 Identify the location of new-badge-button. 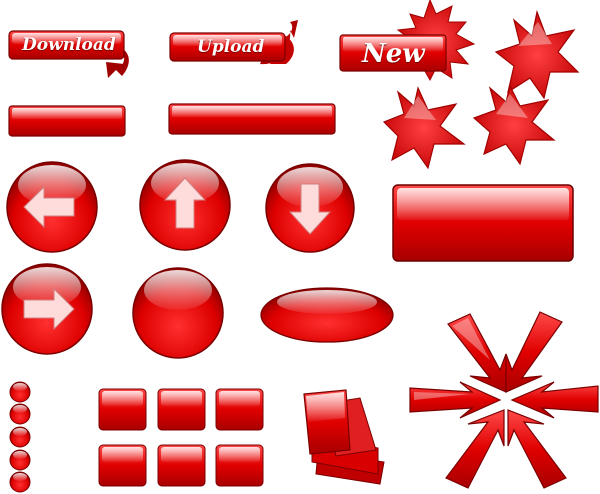
(407, 41).